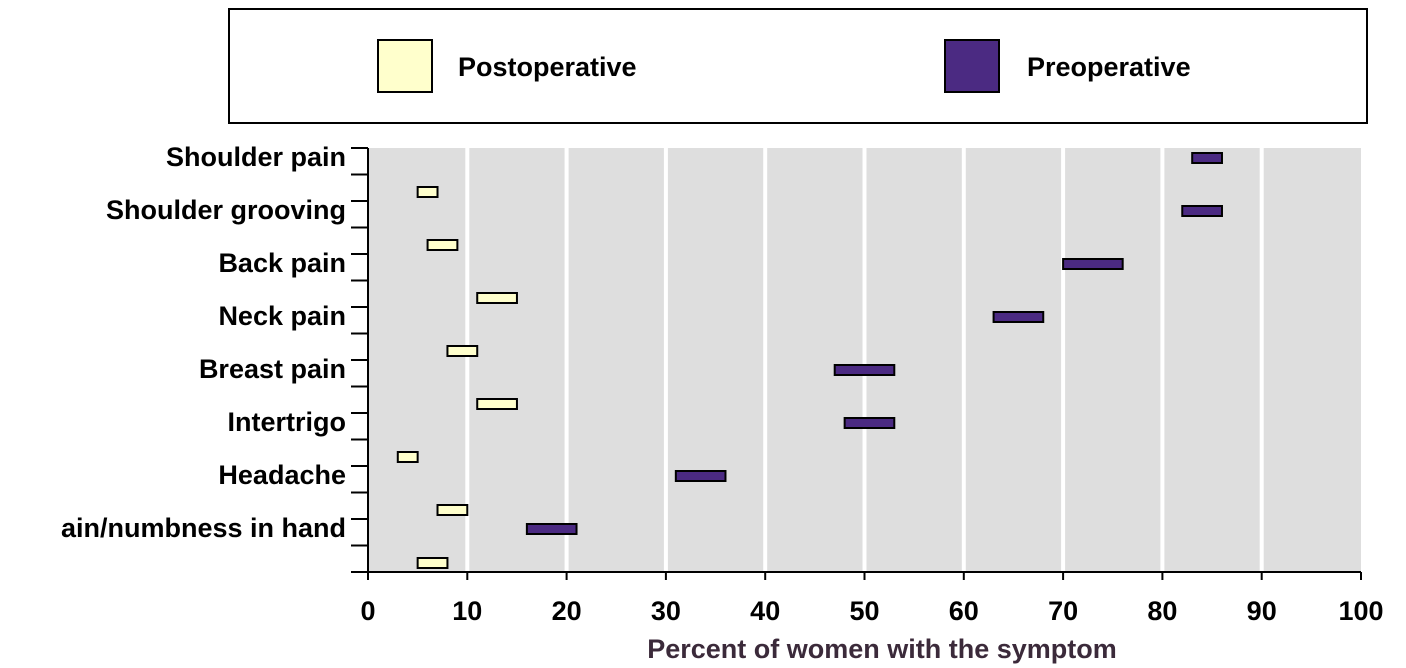 This screenshot has width=1406, height=668. What do you see at coordinates (547, 67) in the screenshot?
I see `legend-label-postoperative: Postoperative` at bounding box center [547, 67].